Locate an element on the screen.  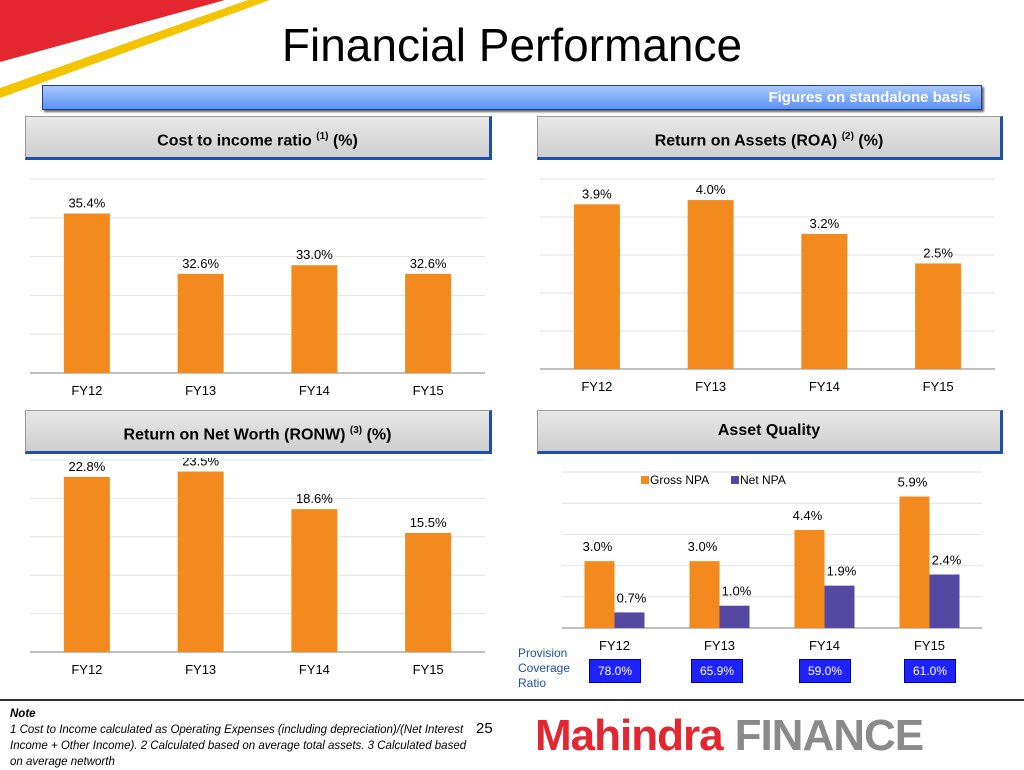
gross-npa-label-fy13: 3.0% is located at coordinates (703, 546).